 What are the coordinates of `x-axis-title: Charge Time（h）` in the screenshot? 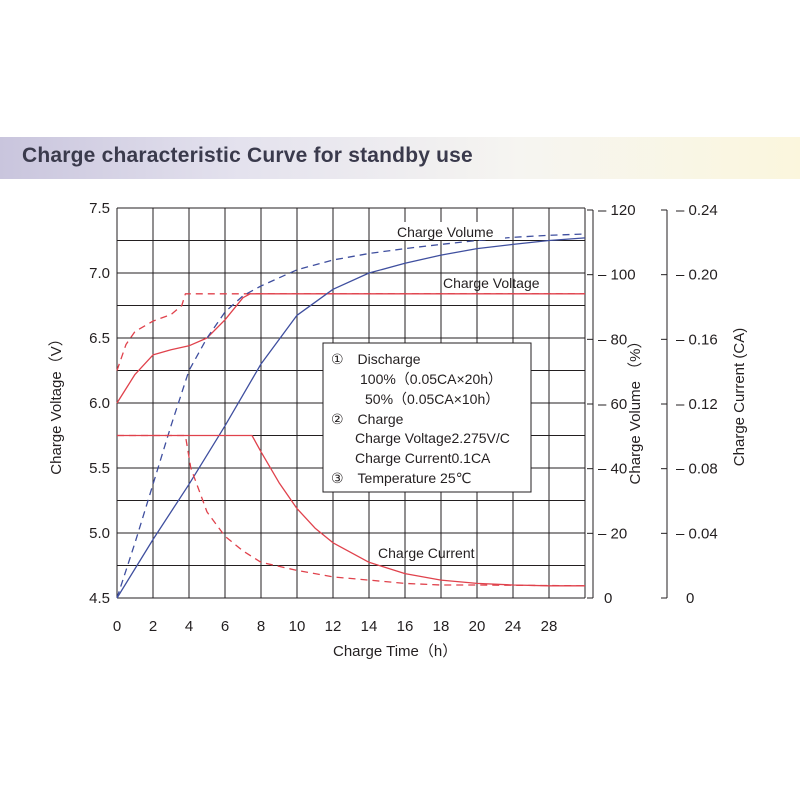 It's located at (395, 651).